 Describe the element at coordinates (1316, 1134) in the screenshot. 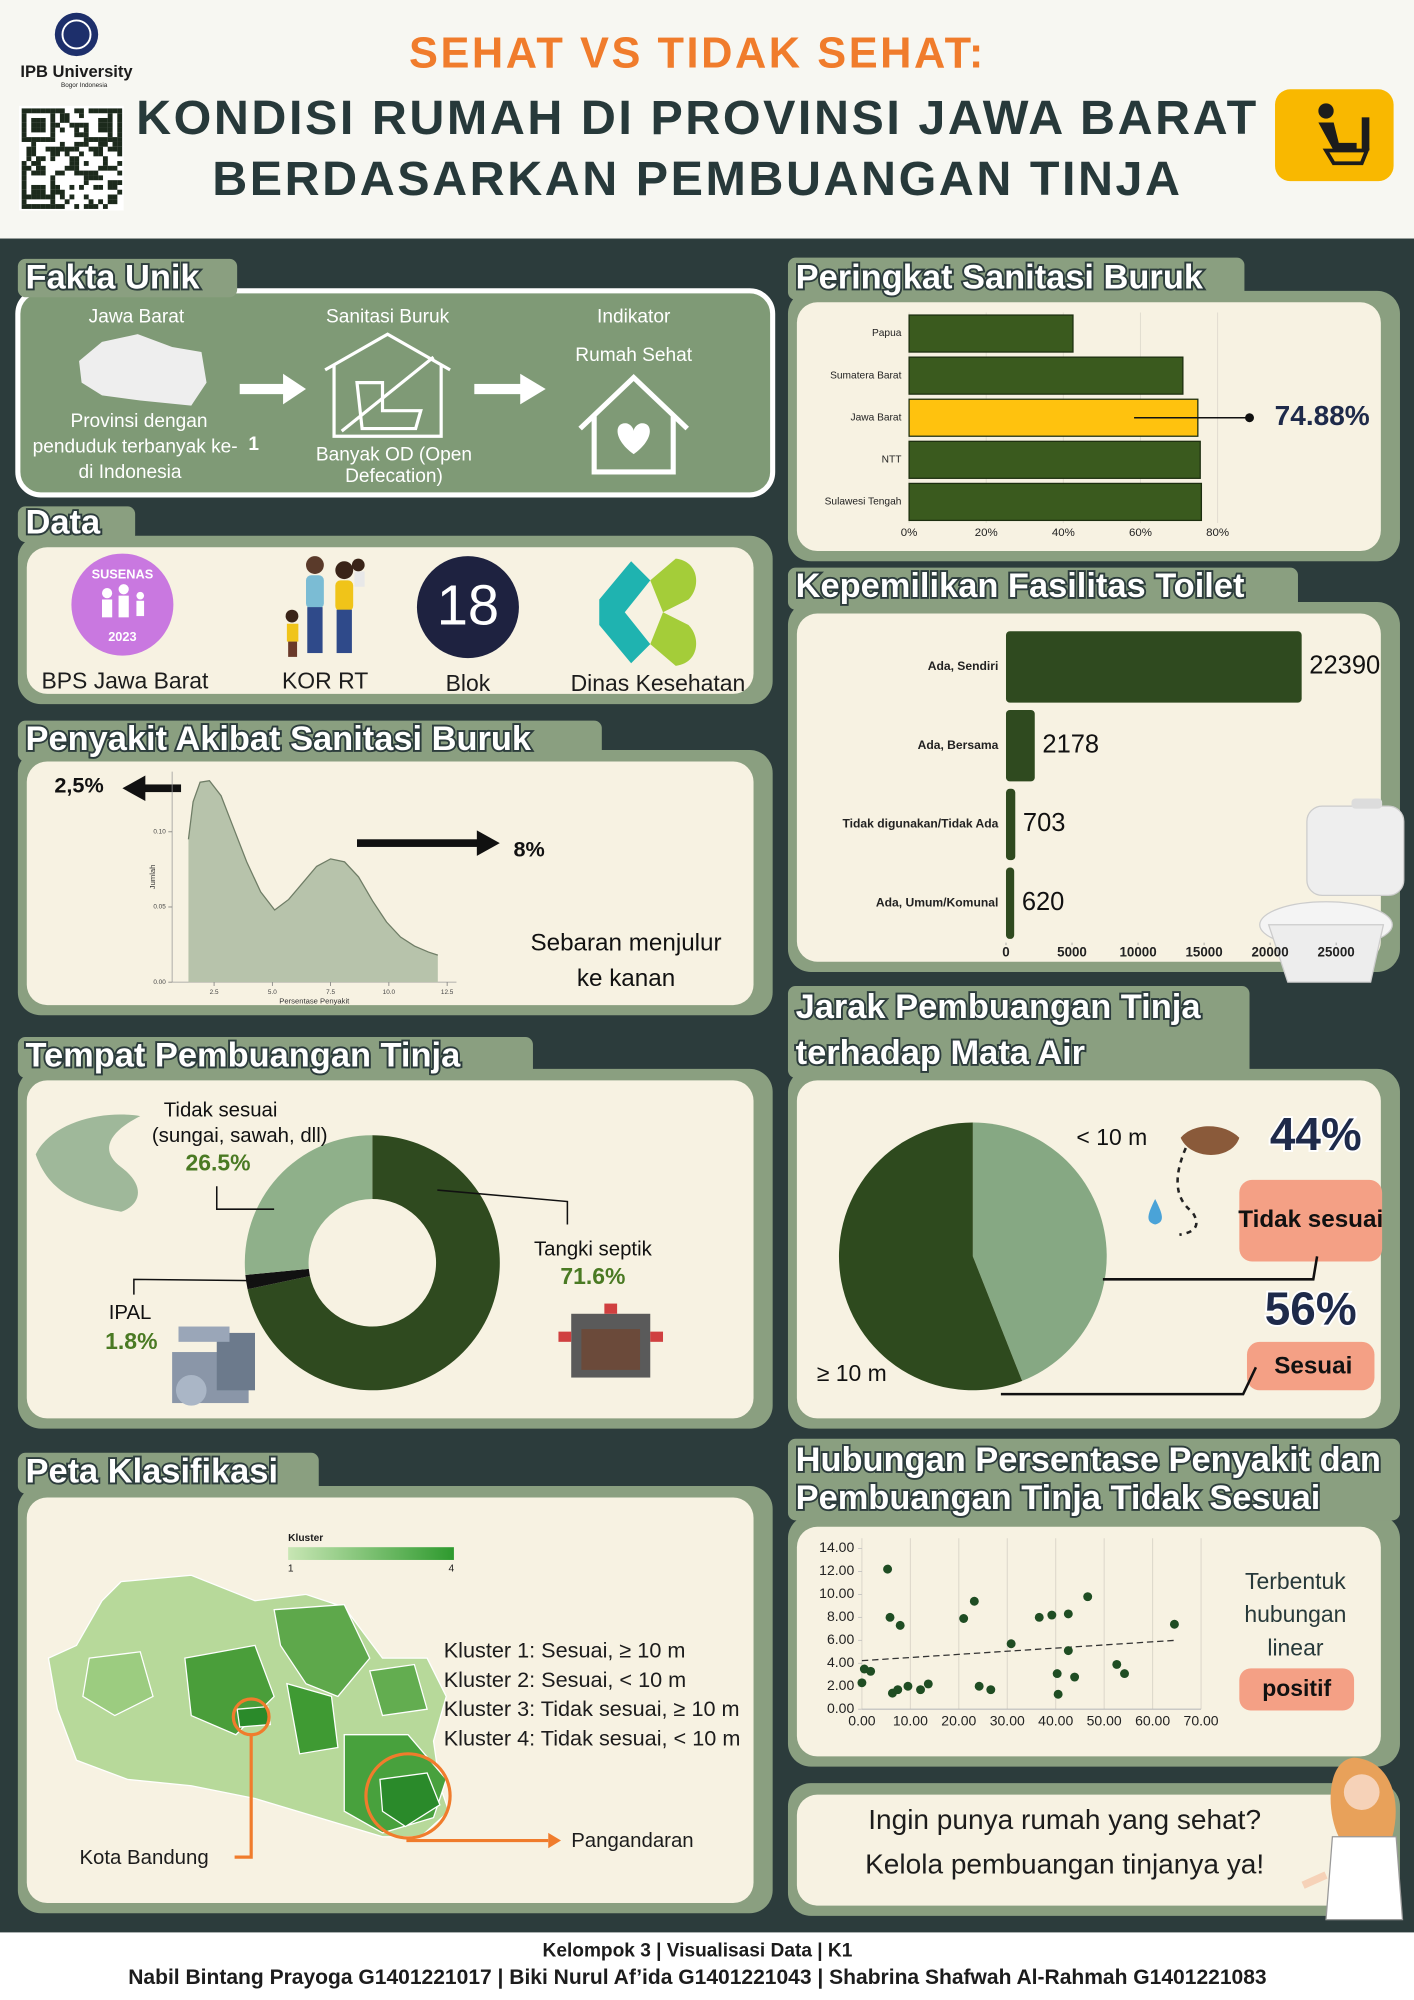

I see `value-label: 44%` at that location.